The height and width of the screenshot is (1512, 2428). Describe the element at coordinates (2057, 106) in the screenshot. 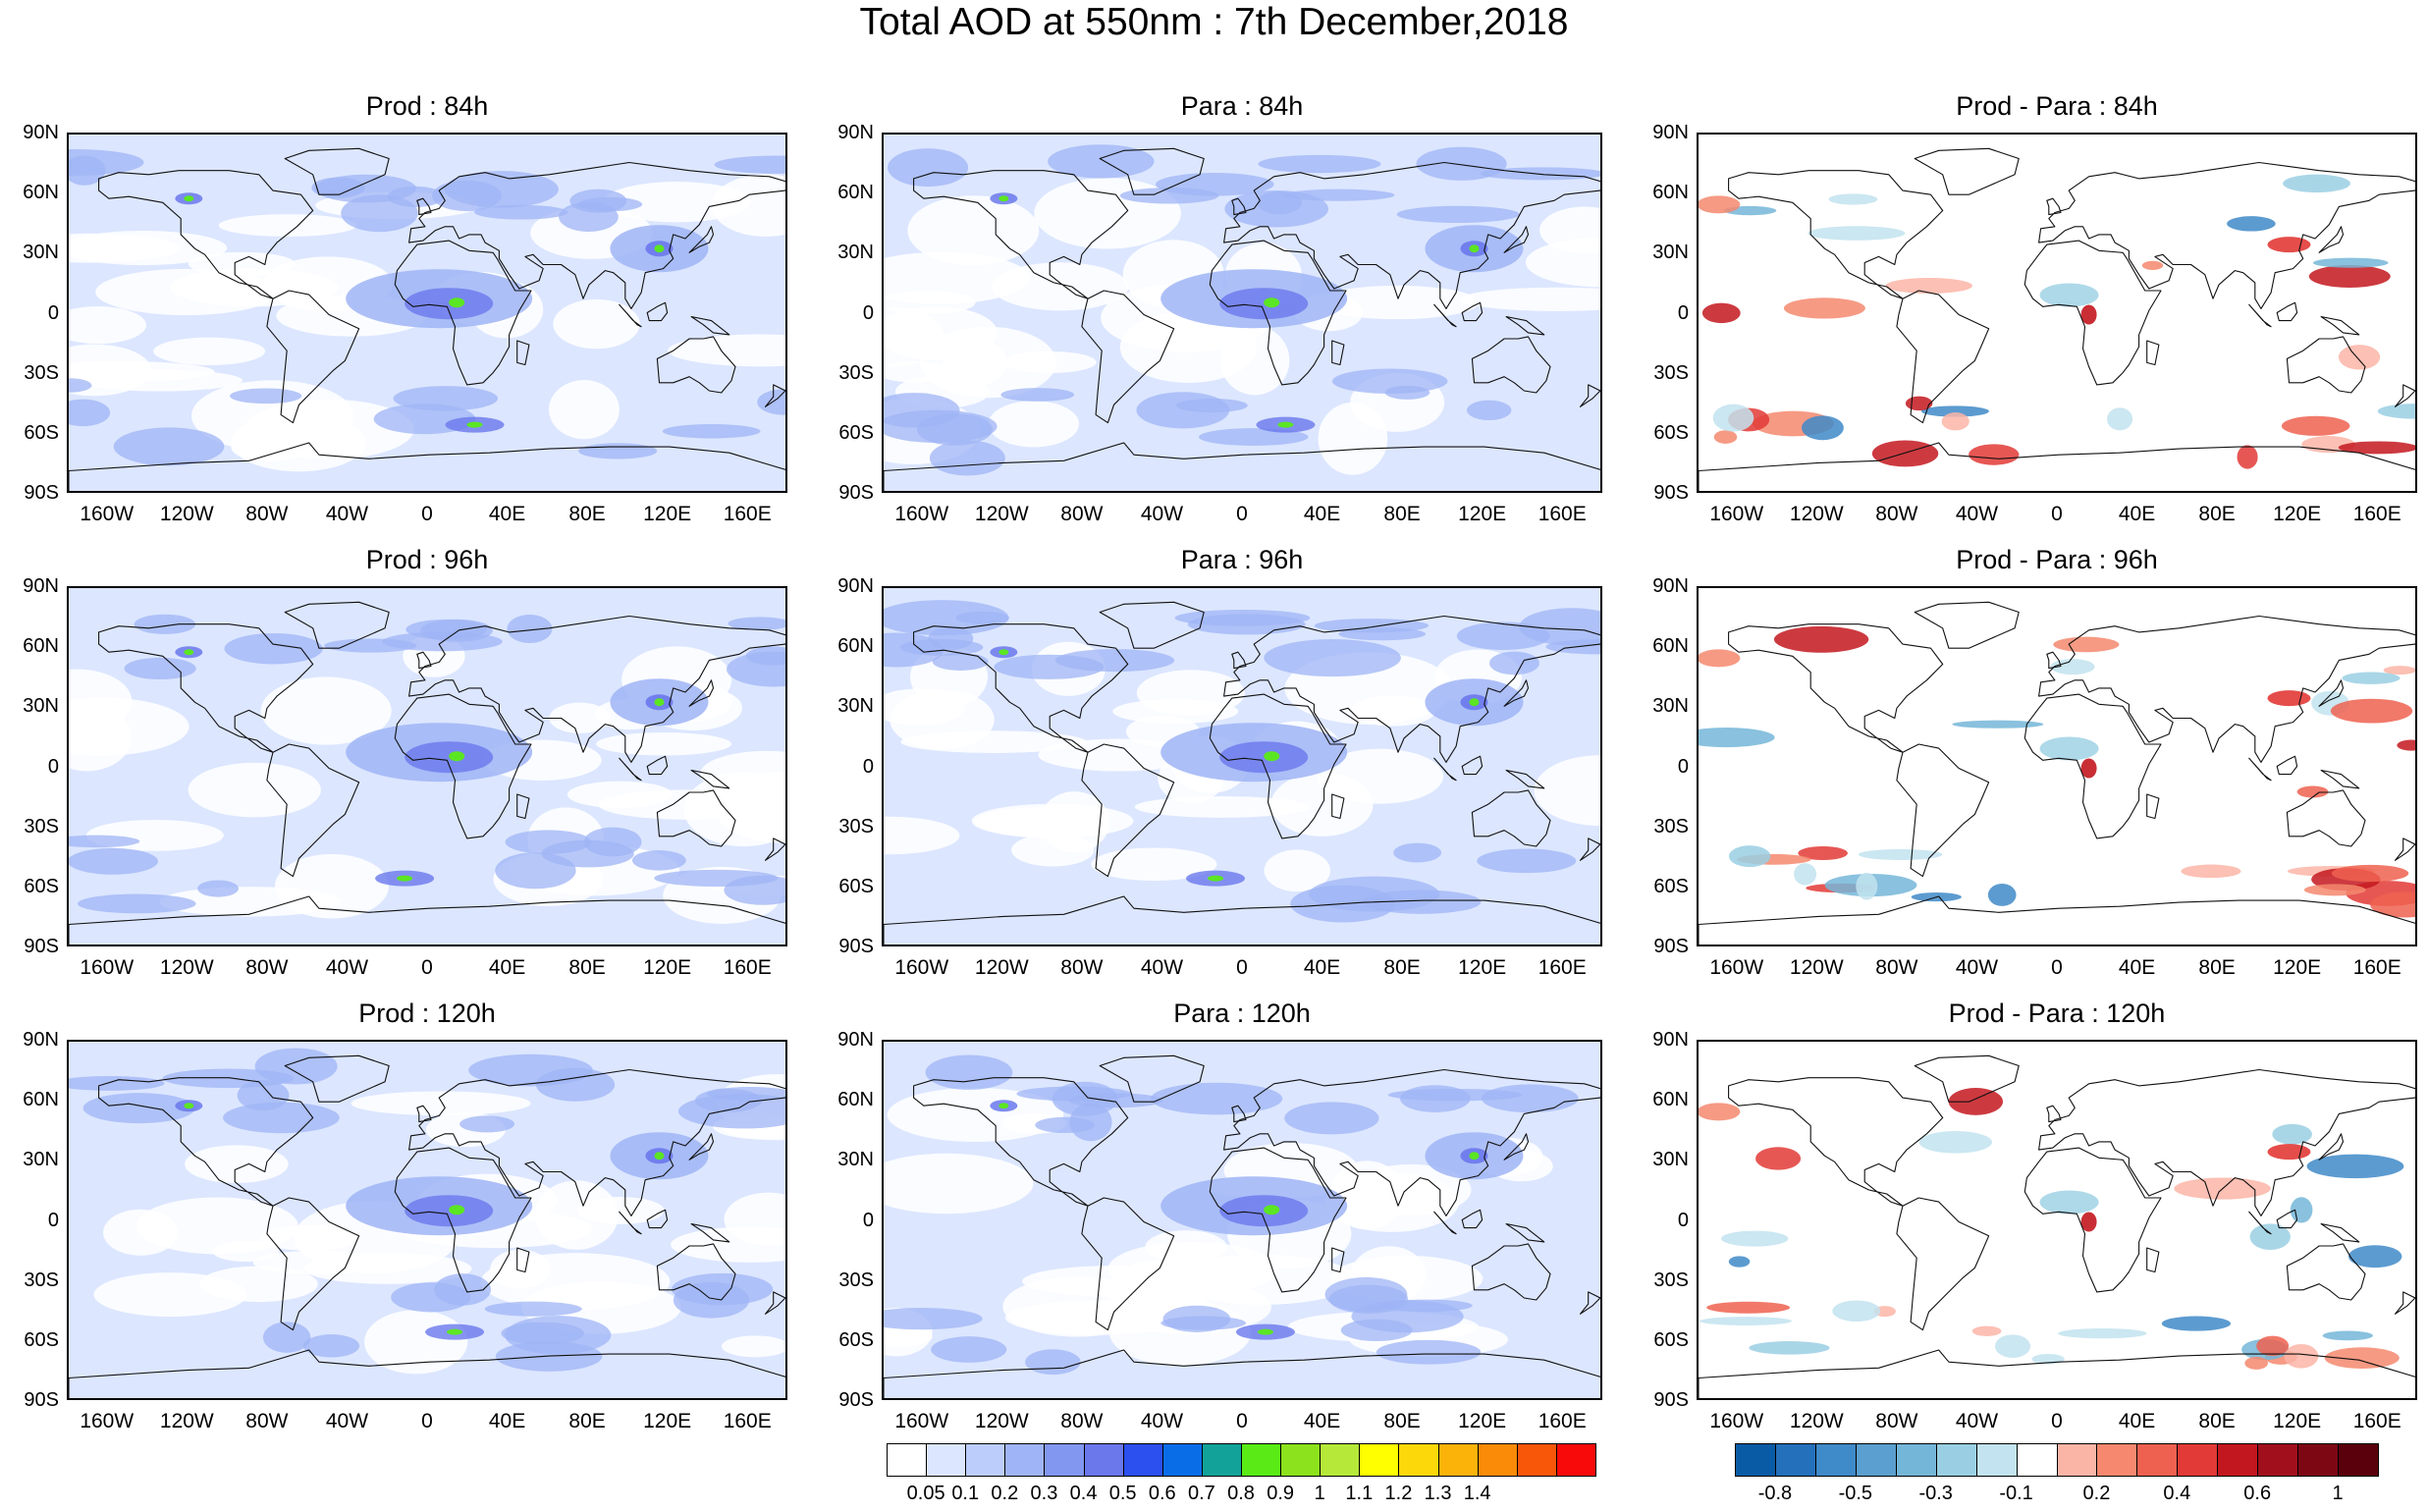

I see `panel-title: Prod - Para : 84h` at that location.